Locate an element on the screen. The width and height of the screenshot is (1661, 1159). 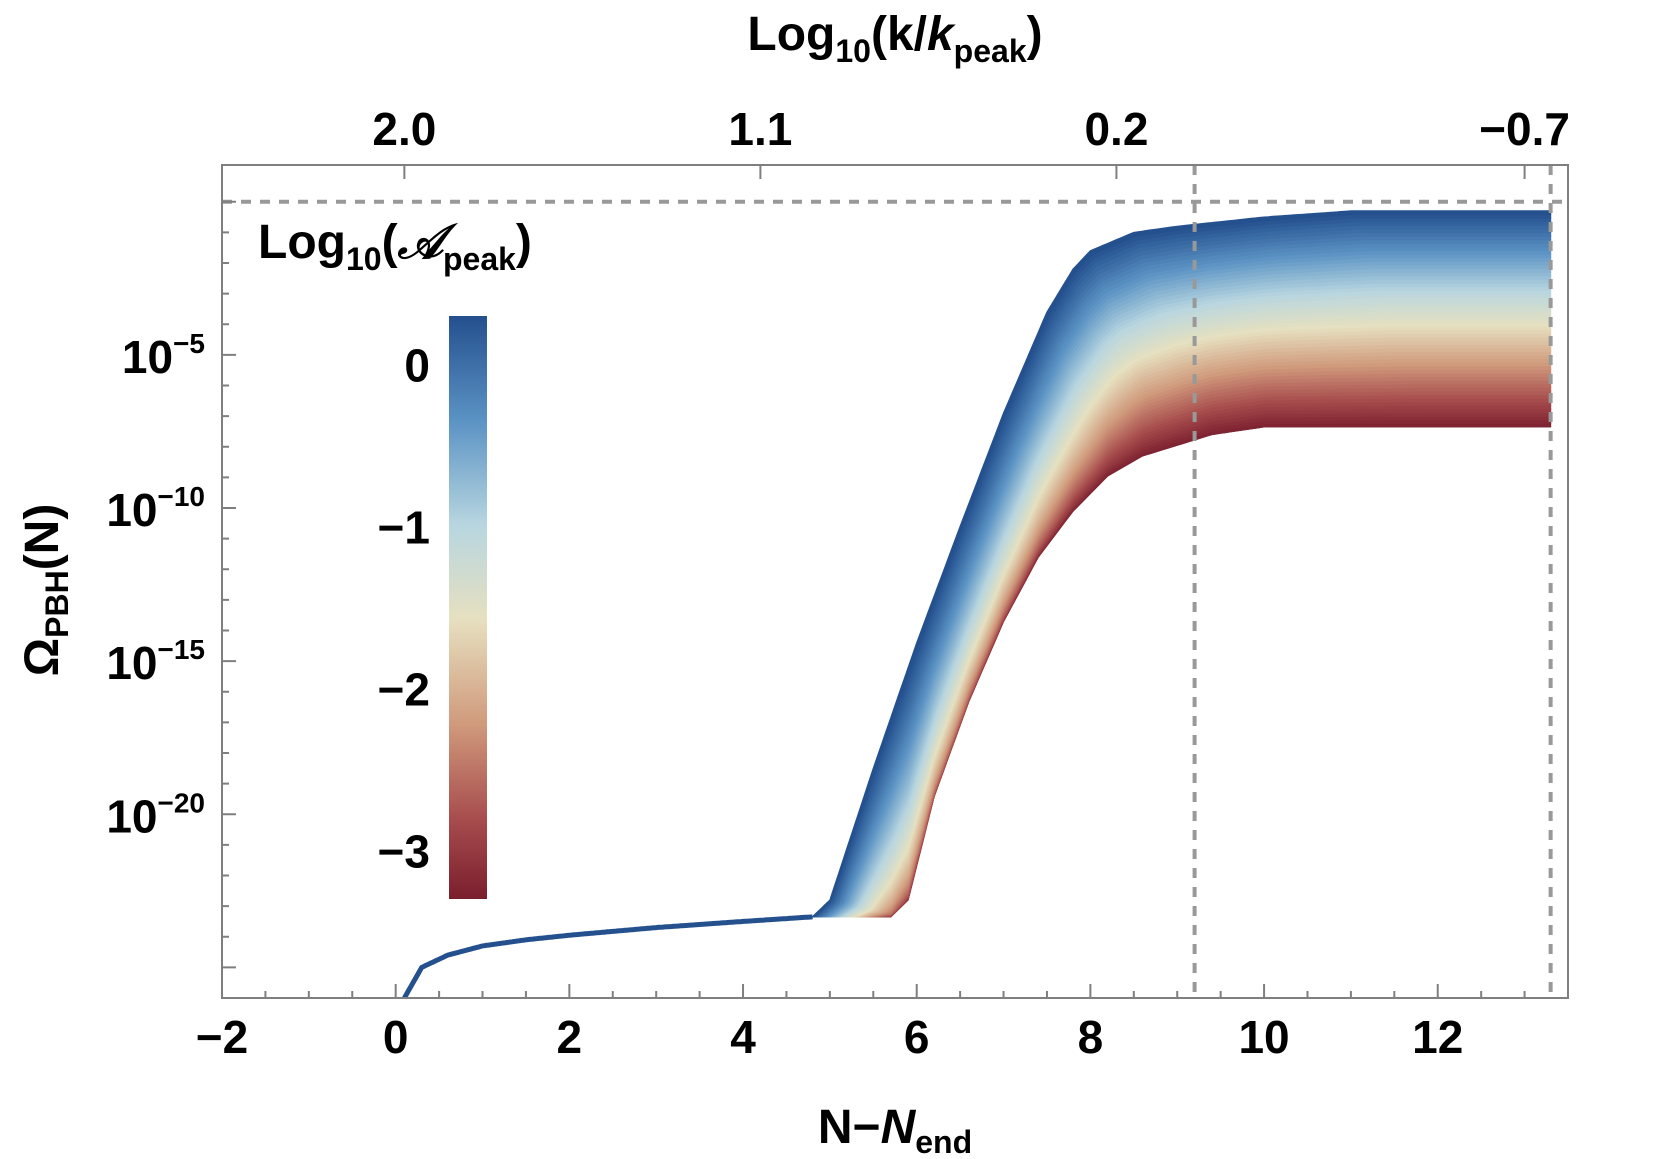
y-axis-title: ΩPBH(N) is located at coordinates (45, 590).